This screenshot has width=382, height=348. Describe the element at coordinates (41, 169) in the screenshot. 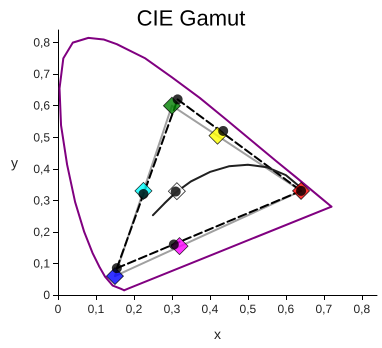

I see `y-tick-label: 0,4` at that location.